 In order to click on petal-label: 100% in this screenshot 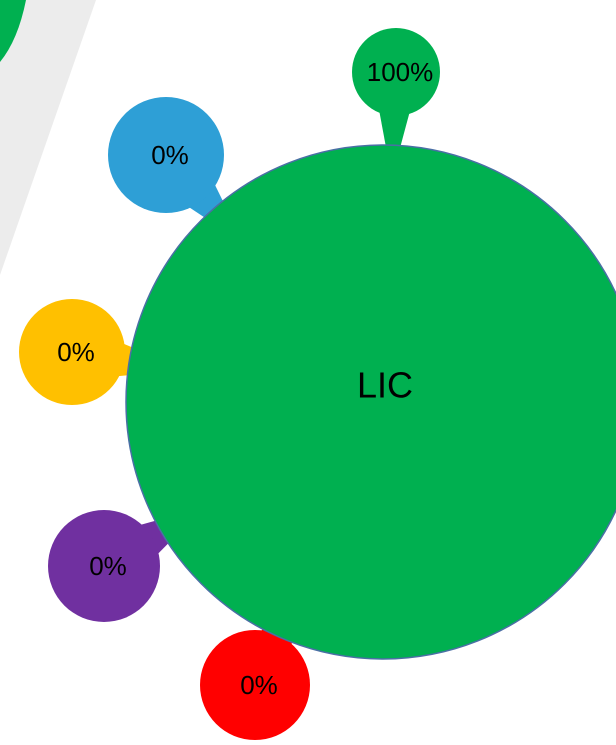, I will do `click(400, 72)`.